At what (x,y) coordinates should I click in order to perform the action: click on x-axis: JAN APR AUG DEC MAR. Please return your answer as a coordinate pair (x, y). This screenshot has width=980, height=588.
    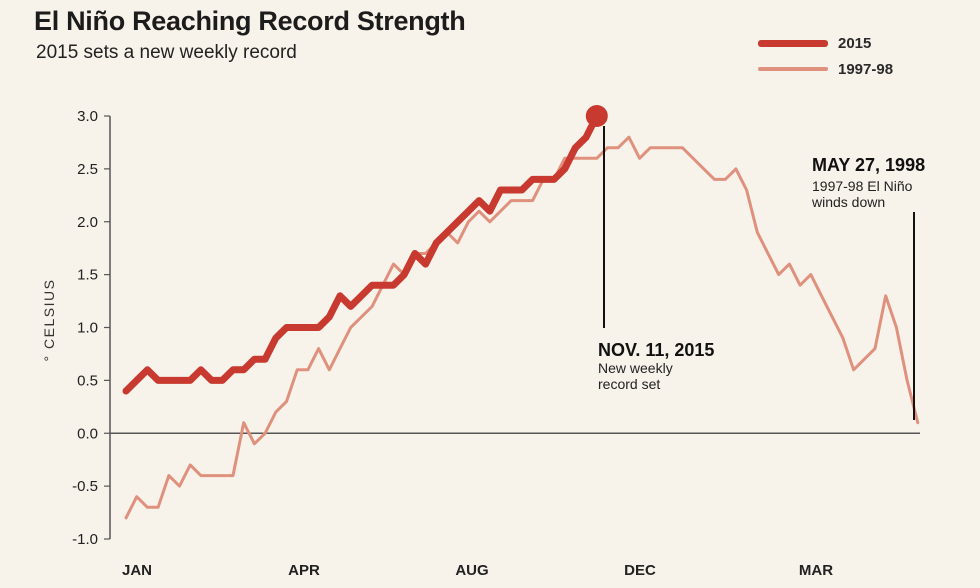
    Looking at the image, I should click on (477, 570).